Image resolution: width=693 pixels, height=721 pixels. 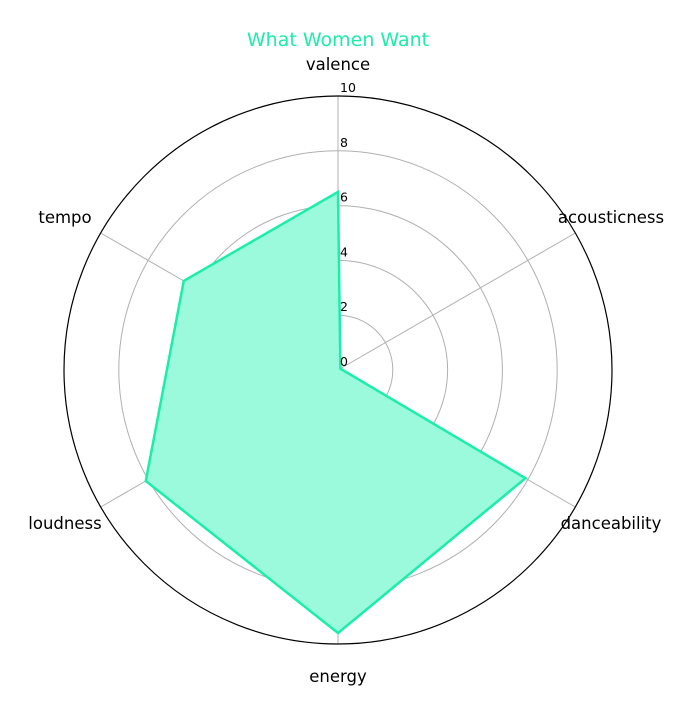 I want to click on tick-label-0: 0, so click(x=344, y=361).